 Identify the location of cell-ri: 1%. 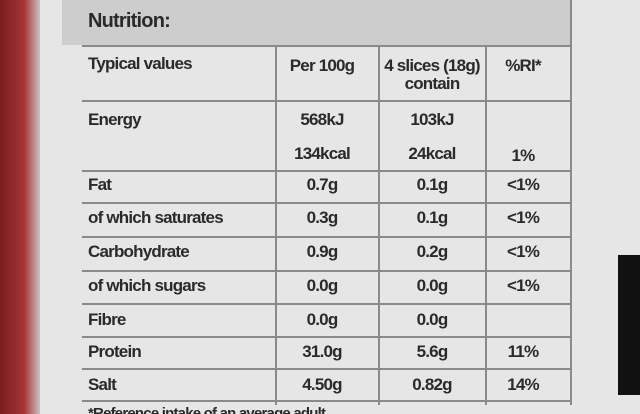
(523, 155).